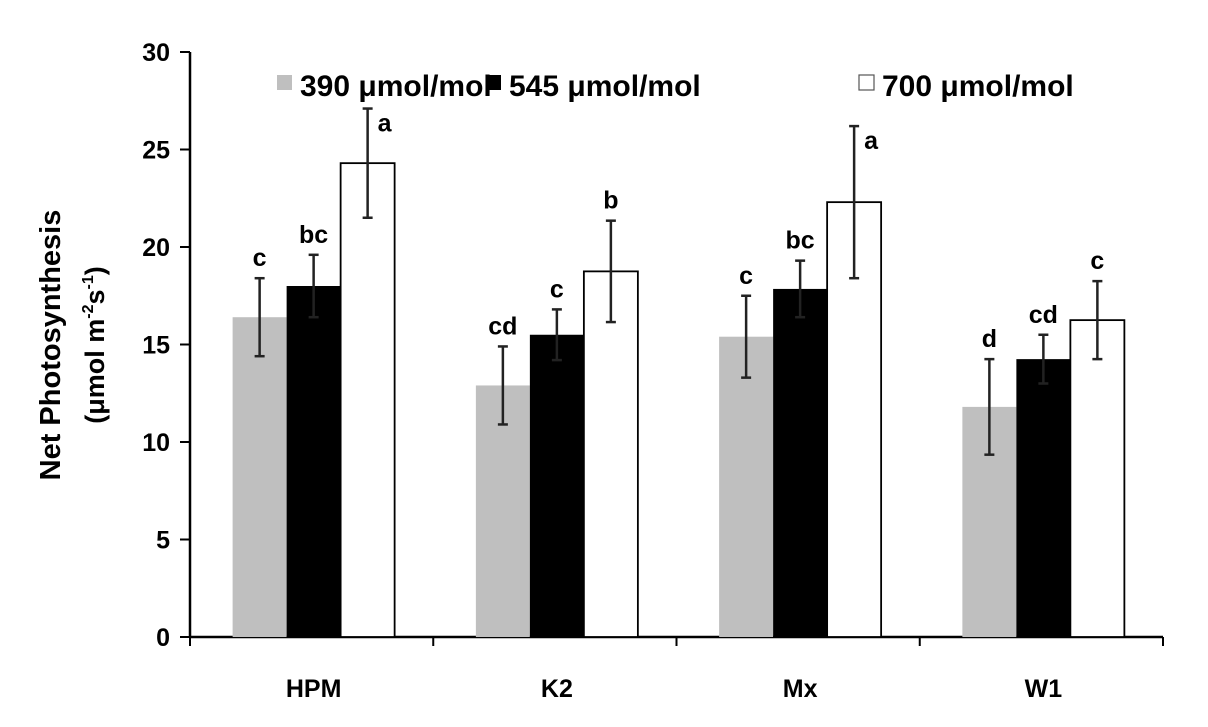 The image size is (1208, 727). What do you see at coordinates (156, 53) in the screenshot?
I see `y-tick-label: 30` at bounding box center [156, 53].